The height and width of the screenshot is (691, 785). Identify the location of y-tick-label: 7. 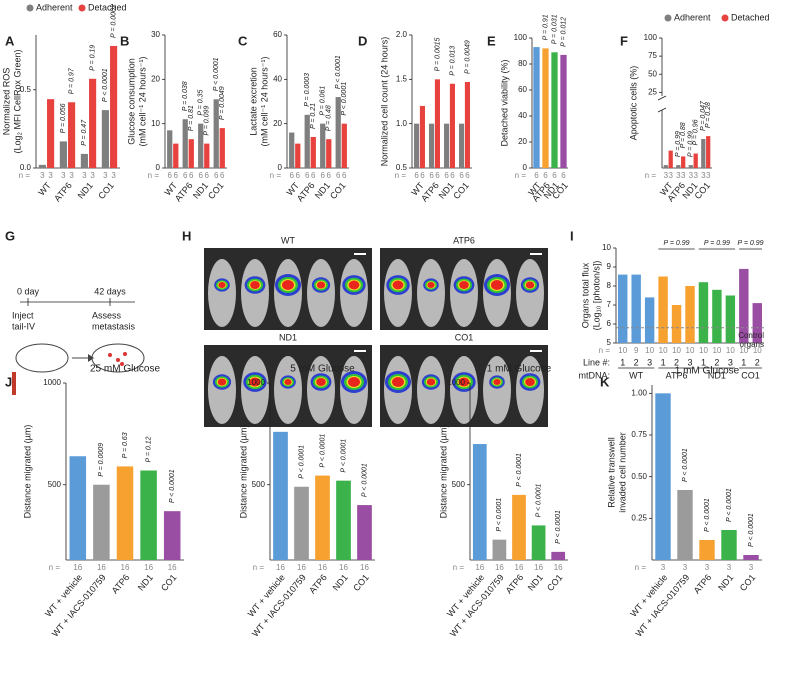
(609, 304).